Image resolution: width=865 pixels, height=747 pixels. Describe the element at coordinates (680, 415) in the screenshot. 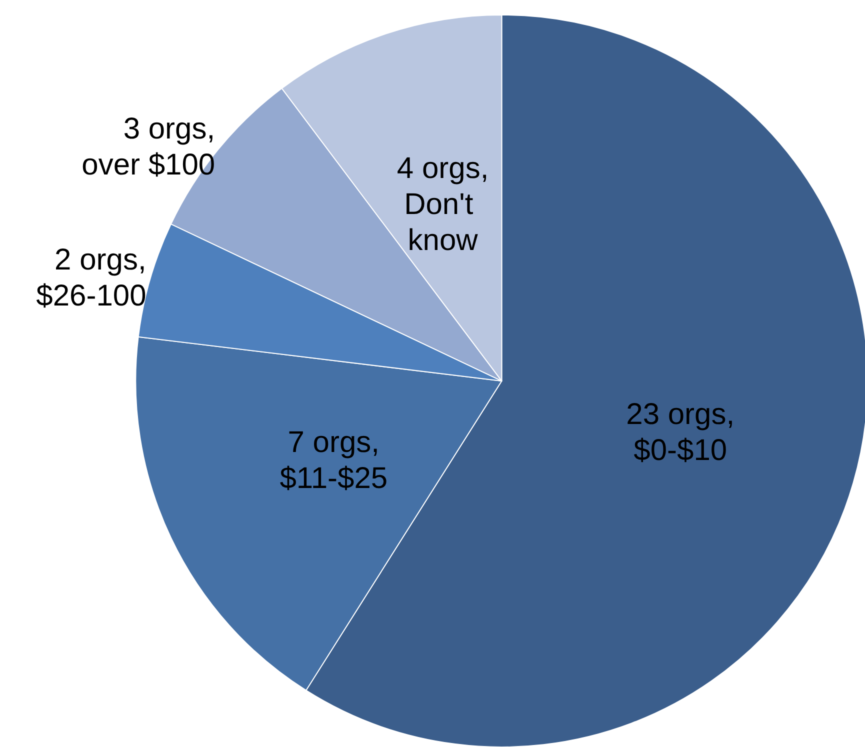

I see `data-label: 23 orgs,` at that location.